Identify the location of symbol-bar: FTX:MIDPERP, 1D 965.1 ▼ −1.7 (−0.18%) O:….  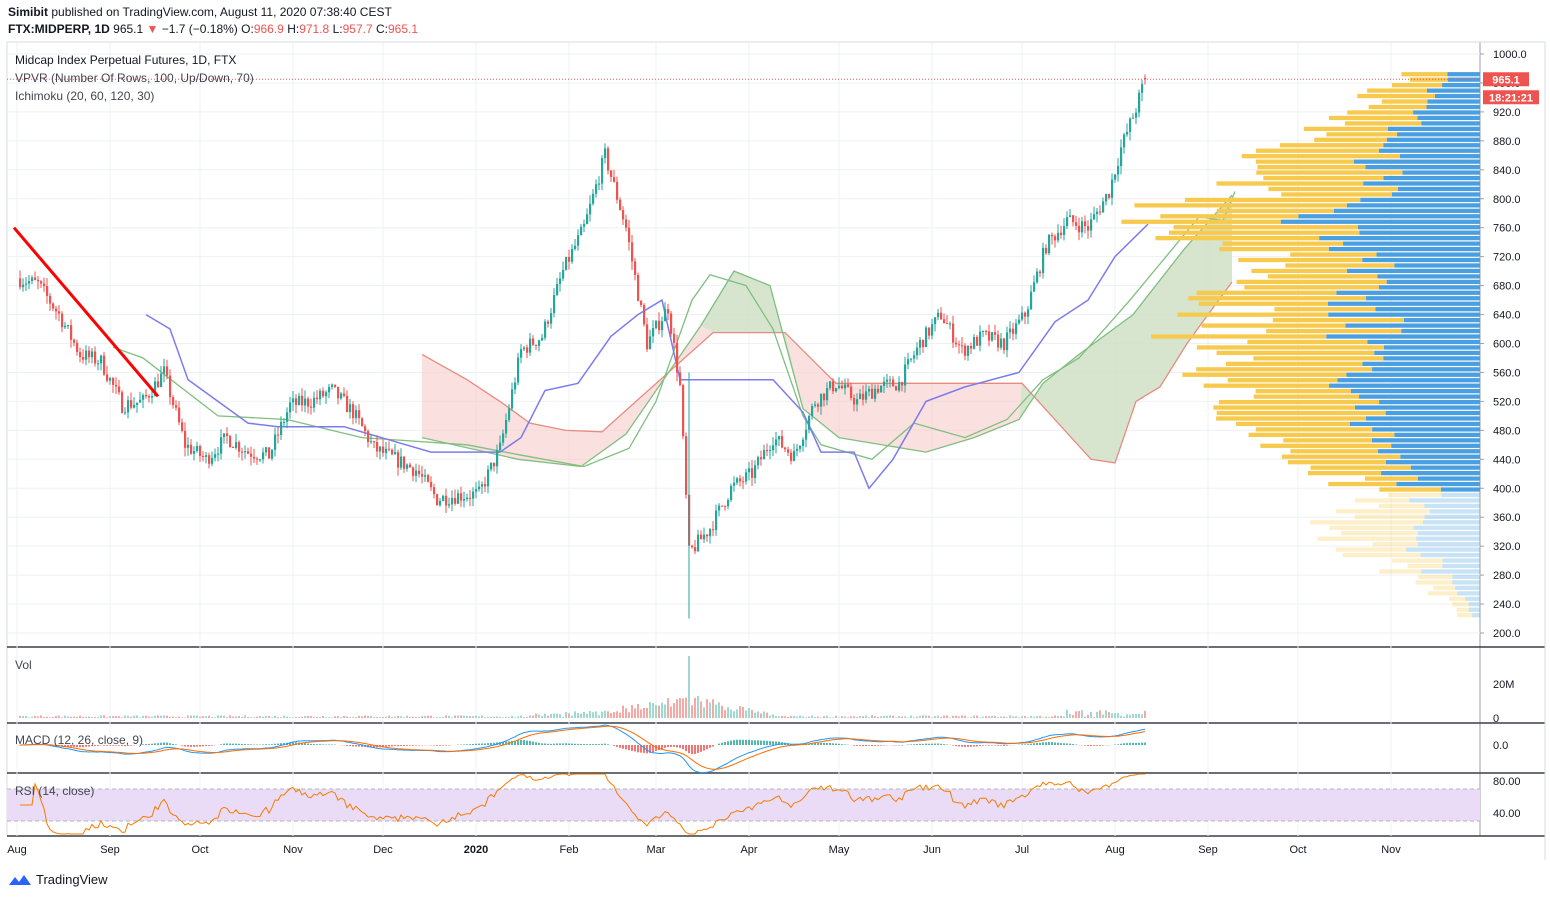
(213, 29).